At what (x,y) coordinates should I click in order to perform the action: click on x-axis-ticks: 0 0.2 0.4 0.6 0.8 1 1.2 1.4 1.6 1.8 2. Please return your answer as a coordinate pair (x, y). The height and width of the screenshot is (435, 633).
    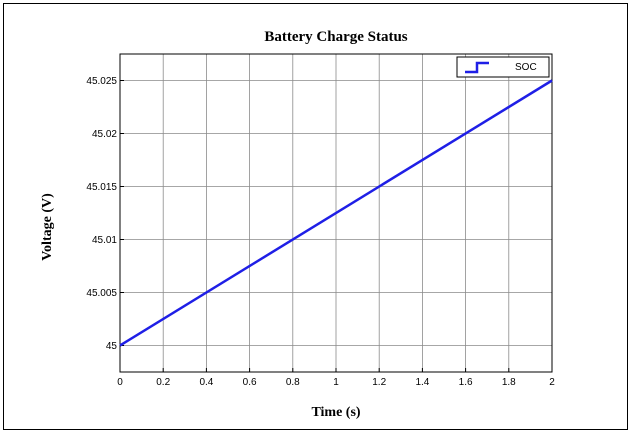
    Looking at the image, I should click on (336, 378).